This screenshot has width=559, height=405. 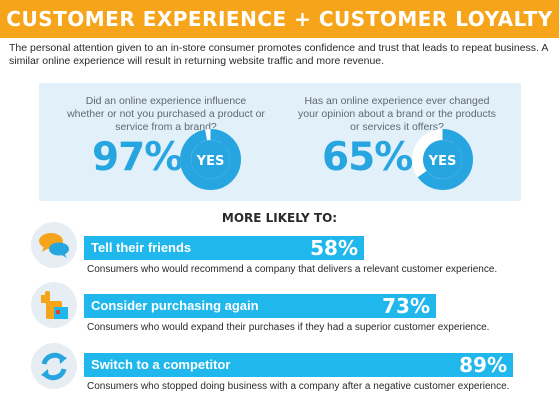 I want to click on thumbs-up-icon, so click(x=54, y=305).